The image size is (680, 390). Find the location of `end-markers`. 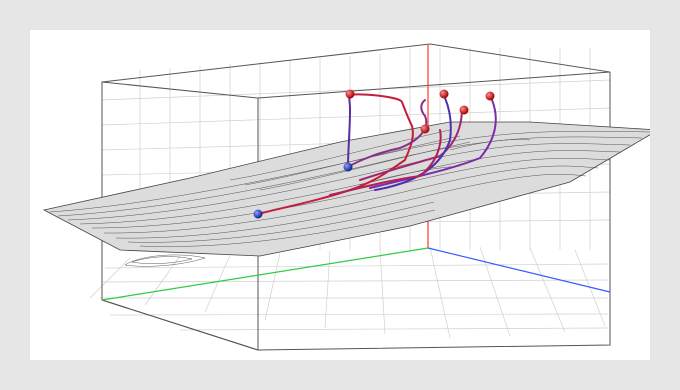

end-markers is located at coordinates (303, 190).